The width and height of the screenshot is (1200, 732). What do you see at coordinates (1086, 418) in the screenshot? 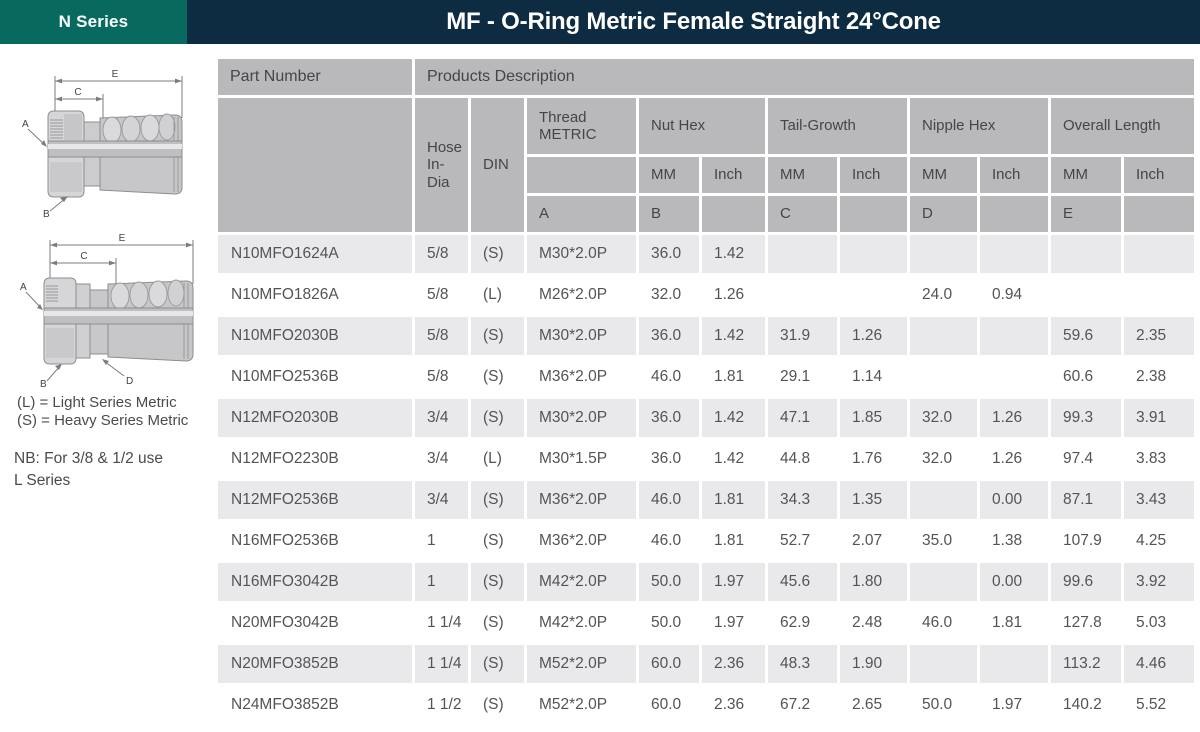
I see `data-cell: 99.3` at bounding box center [1086, 418].